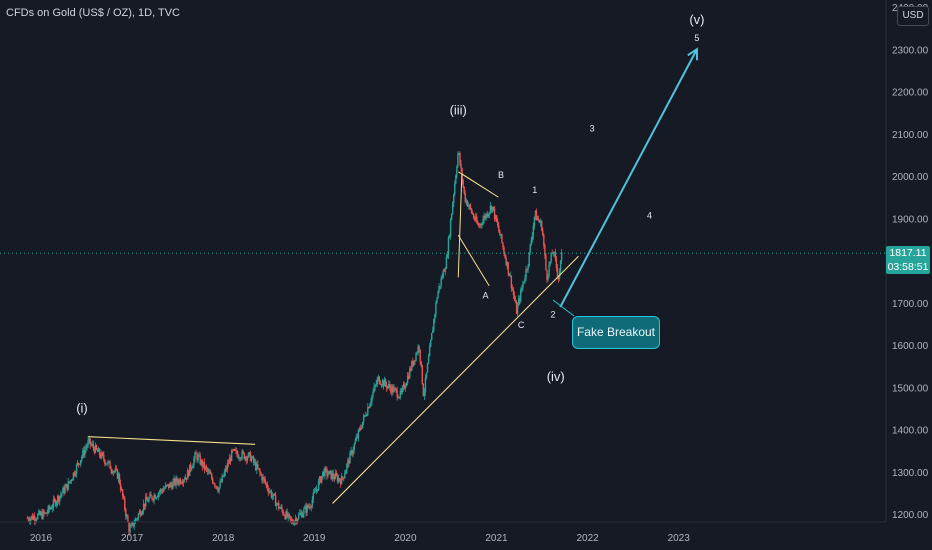 The height and width of the screenshot is (550, 932). What do you see at coordinates (628, 178) in the screenshot?
I see `projection-arrow` at bounding box center [628, 178].